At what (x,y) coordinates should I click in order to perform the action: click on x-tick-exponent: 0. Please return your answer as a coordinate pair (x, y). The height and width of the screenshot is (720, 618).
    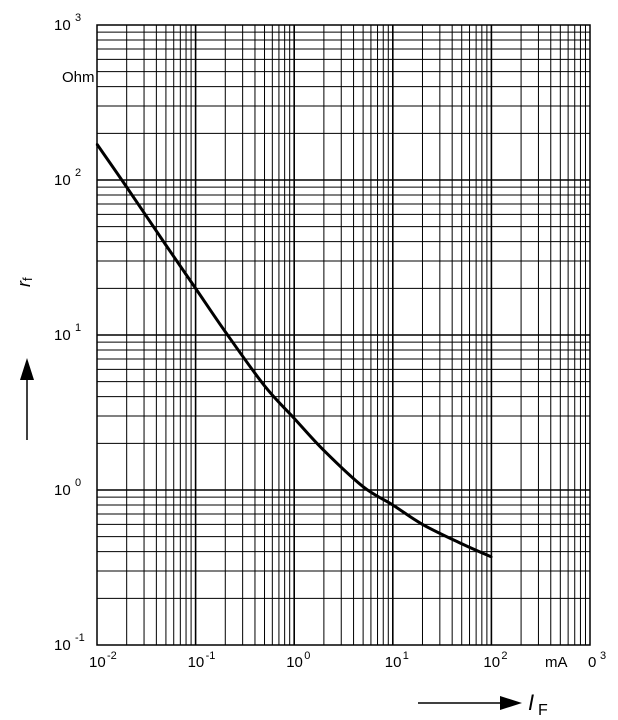
    Looking at the image, I should click on (307, 656).